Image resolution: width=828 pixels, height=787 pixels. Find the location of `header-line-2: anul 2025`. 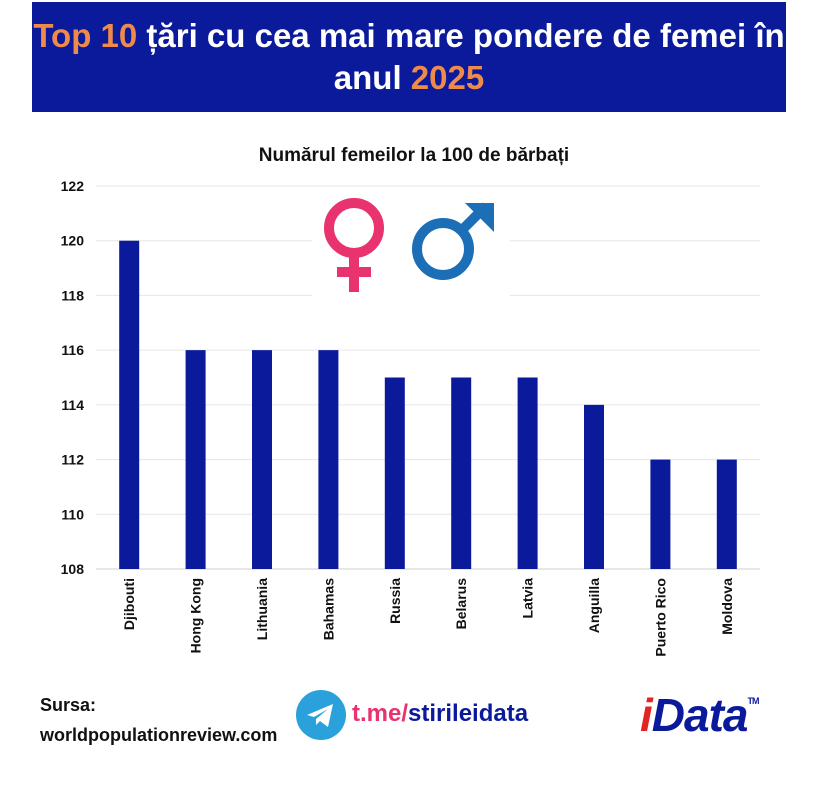

header-line-2: anul 2025 is located at coordinates (409, 78).